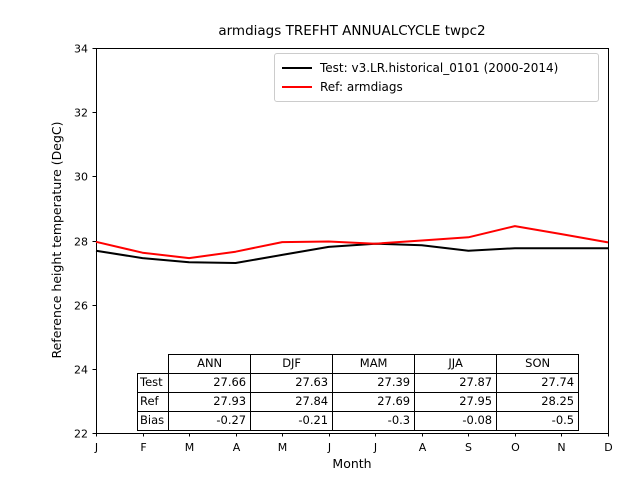 The width and height of the screenshot is (640, 480). What do you see at coordinates (81, 370) in the screenshot?
I see `y-tick-label: 24` at bounding box center [81, 370].